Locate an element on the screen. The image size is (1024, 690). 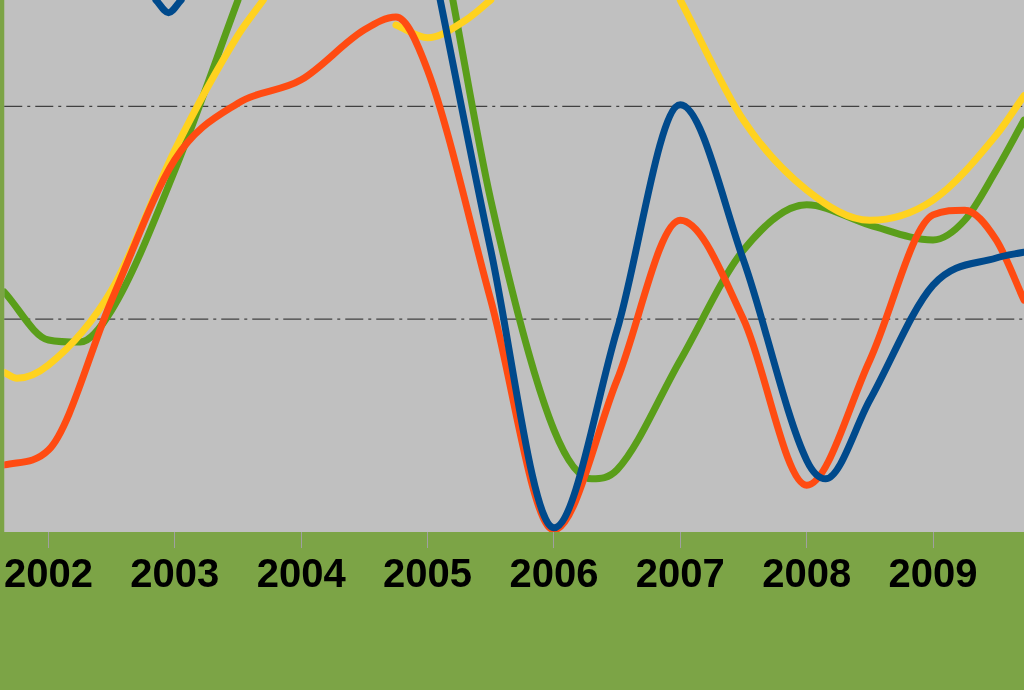
x-tick-label: 2005 is located at coordinates (428, 573).